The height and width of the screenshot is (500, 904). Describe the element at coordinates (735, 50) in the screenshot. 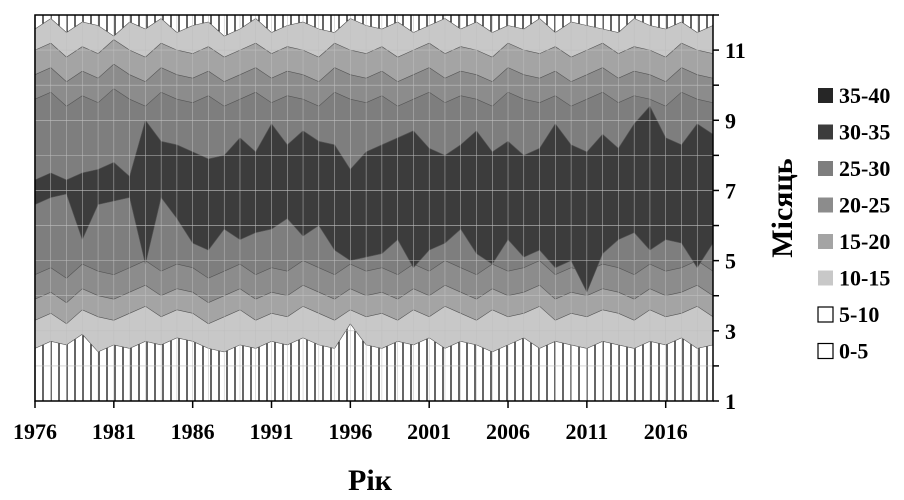

I see `y-tick-label: 11` at that location.